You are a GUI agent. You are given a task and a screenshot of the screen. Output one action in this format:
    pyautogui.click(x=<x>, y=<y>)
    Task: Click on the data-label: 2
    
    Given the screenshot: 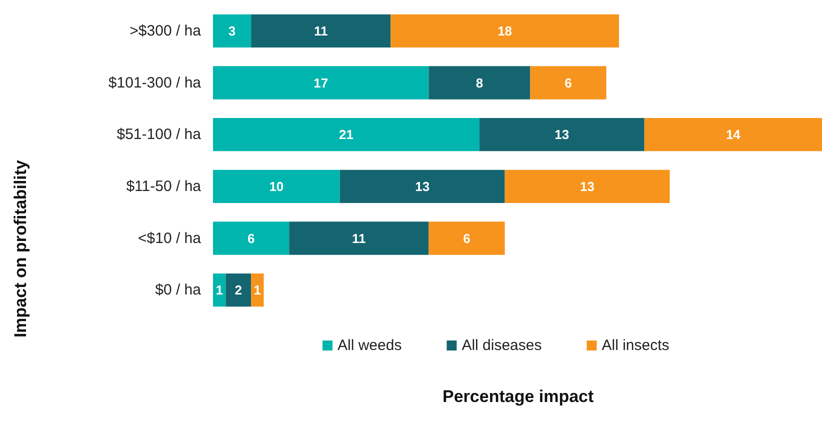 What is the action you would take?
    pyautogui.click(x=238, y=290)
    